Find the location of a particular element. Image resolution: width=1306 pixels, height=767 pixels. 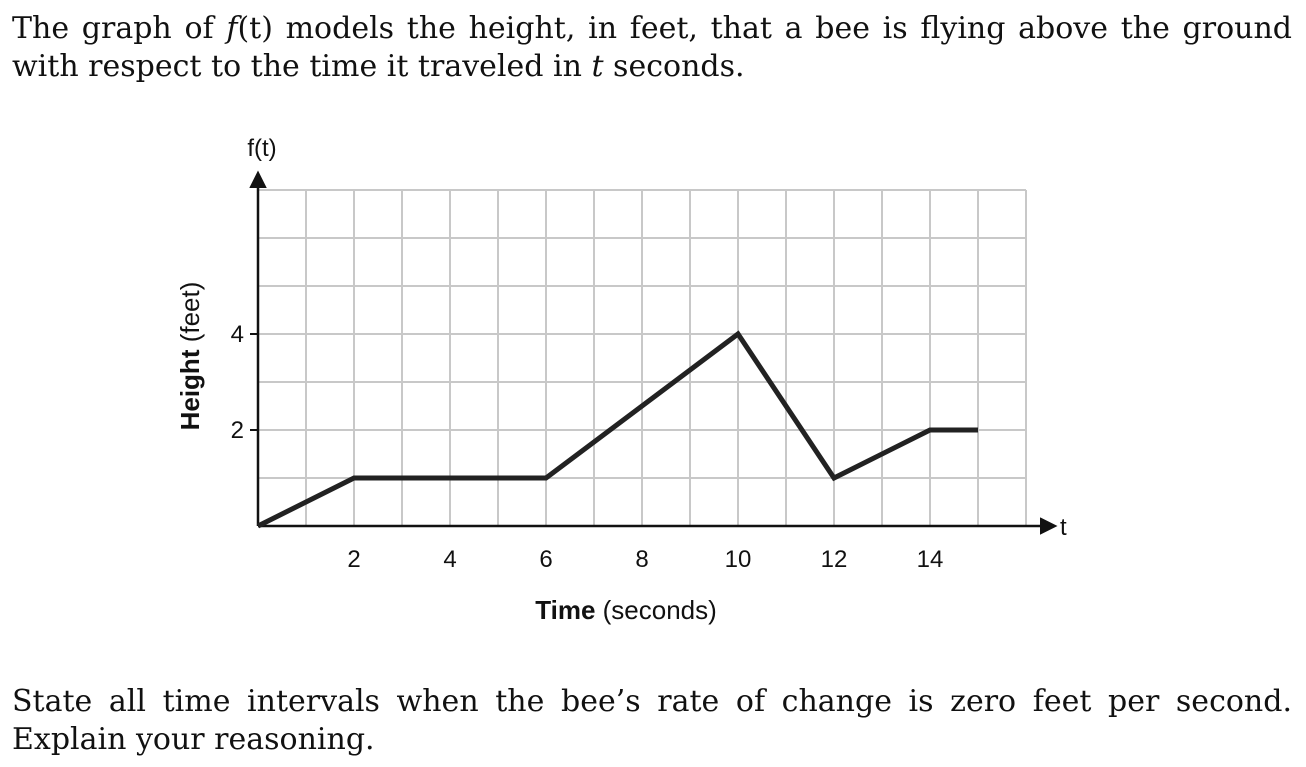

prompt-text-end: seconds. is located at coordinates (674, 66).